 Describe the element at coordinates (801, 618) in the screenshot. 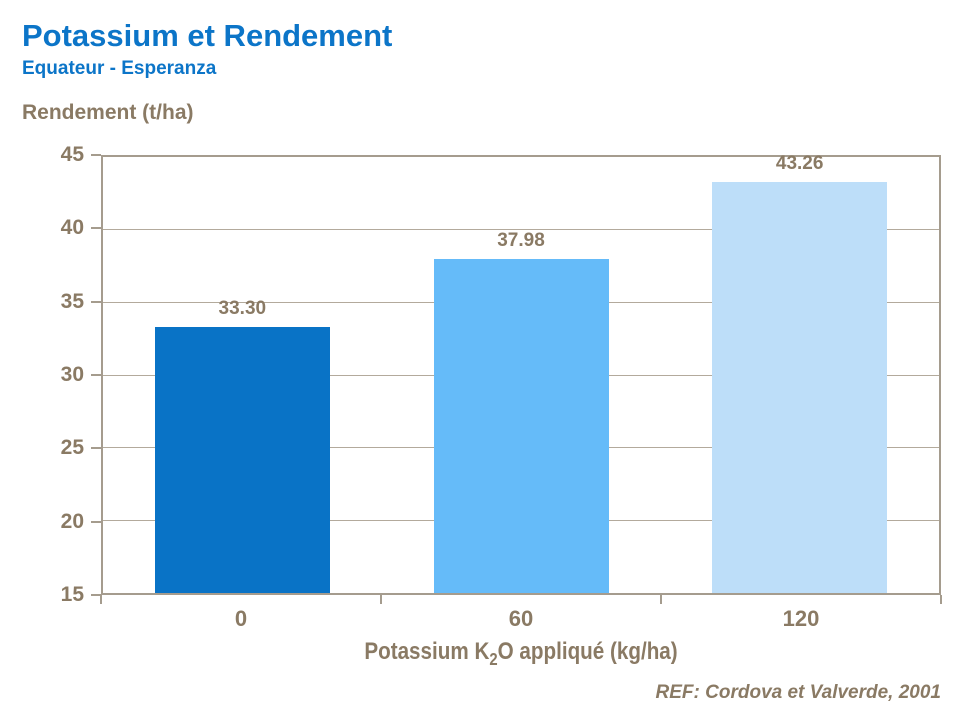

I see `x-tick-label: 120` at that location.